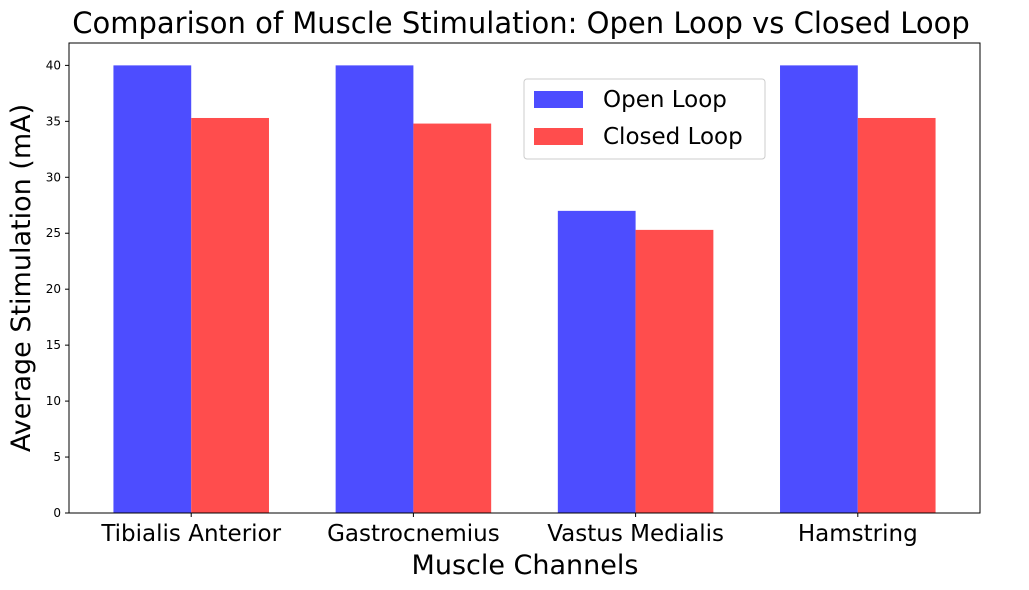 The width and height of the screenshot is (1029, 590). Describe the element at coordinates (525, 565) in the screenshot. I see `x-axis-label: Muscle Channels` at that location.